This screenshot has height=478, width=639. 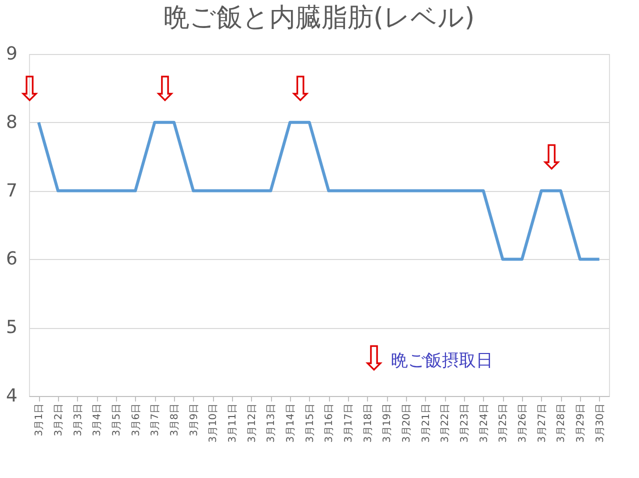 What do you see at coordinates (319, 18) in the screenshot?
I see `chart-title: 晩ご飯と内臓脂肪(レベル)` at bounding box center [319, 18].